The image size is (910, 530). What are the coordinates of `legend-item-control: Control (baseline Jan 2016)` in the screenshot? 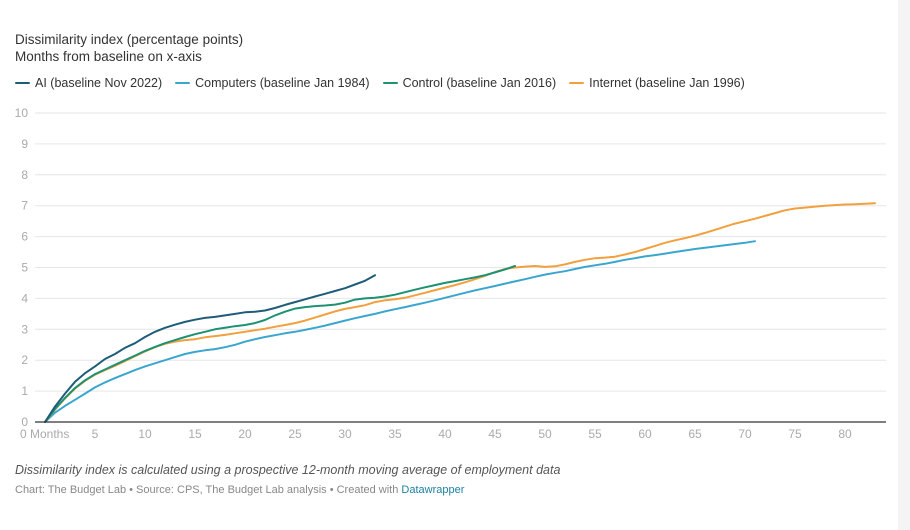 It's located at (469, 83).